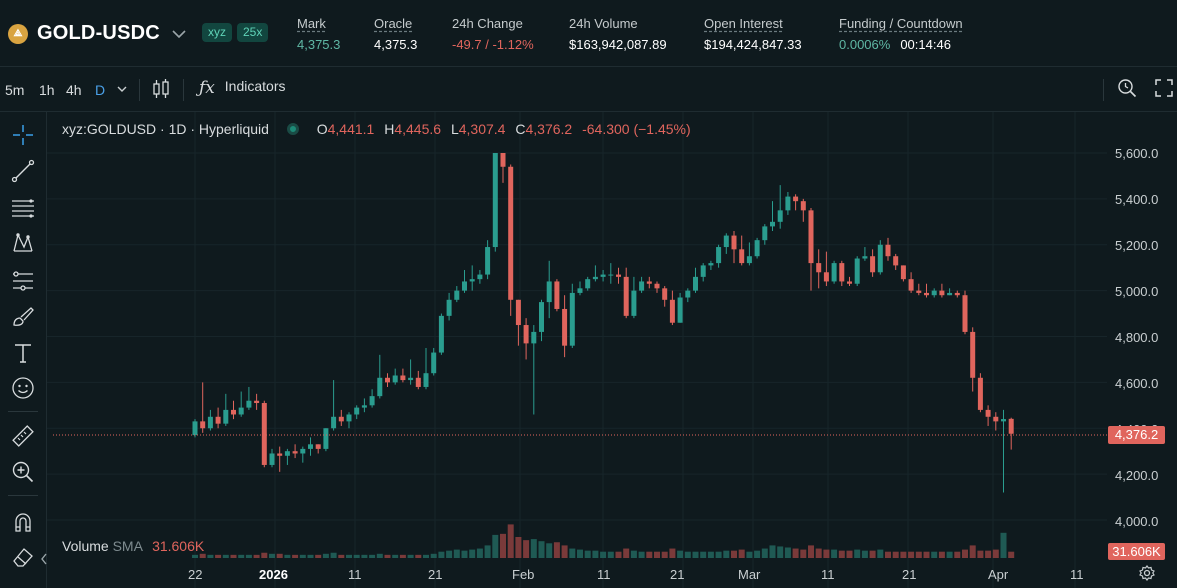  Describe the element at coordinates (242, 88) in the screenshot. I see `indicators-button: ƒx Indicators` at that location.